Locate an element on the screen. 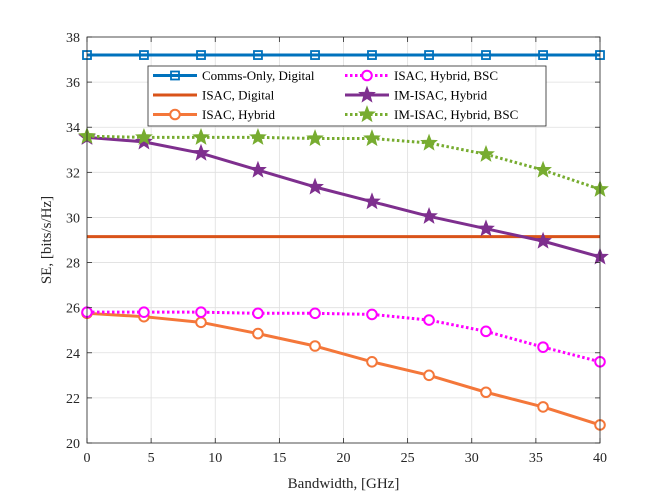 The width and height of the screenshot is (664, 498). y-tick-label: 24 is located at coordinates (73, 354).